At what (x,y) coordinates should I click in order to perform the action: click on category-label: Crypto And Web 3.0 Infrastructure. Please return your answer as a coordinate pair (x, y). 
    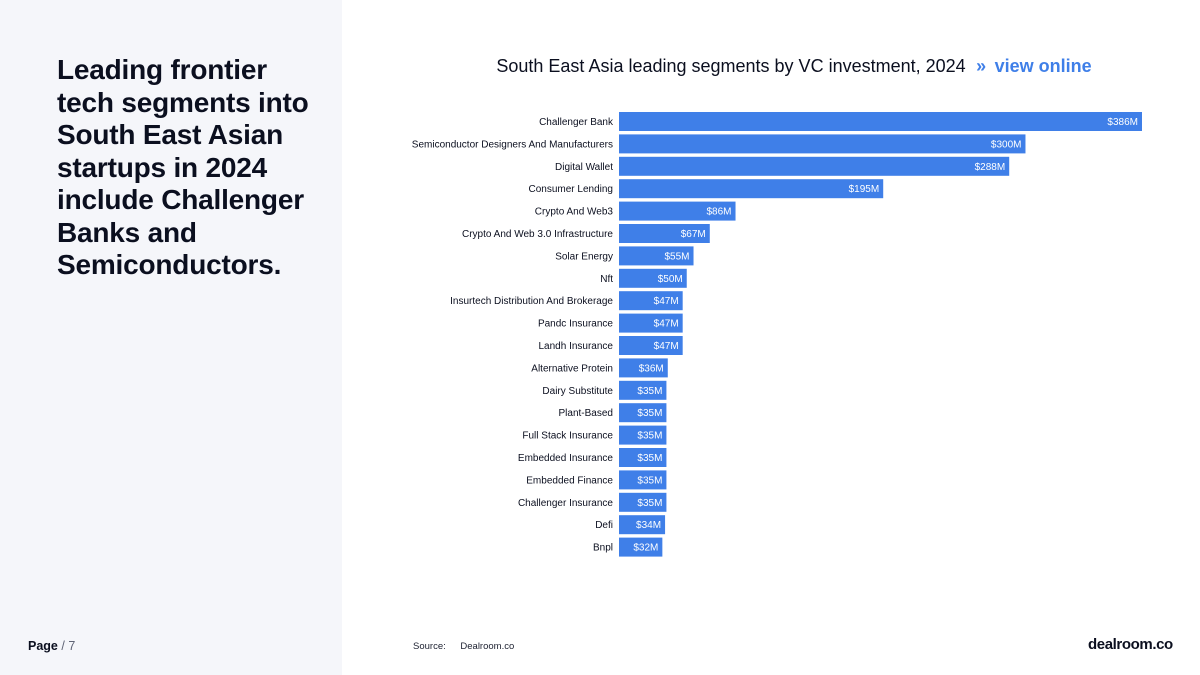
    Looking at the image, I should click on (537, 234).